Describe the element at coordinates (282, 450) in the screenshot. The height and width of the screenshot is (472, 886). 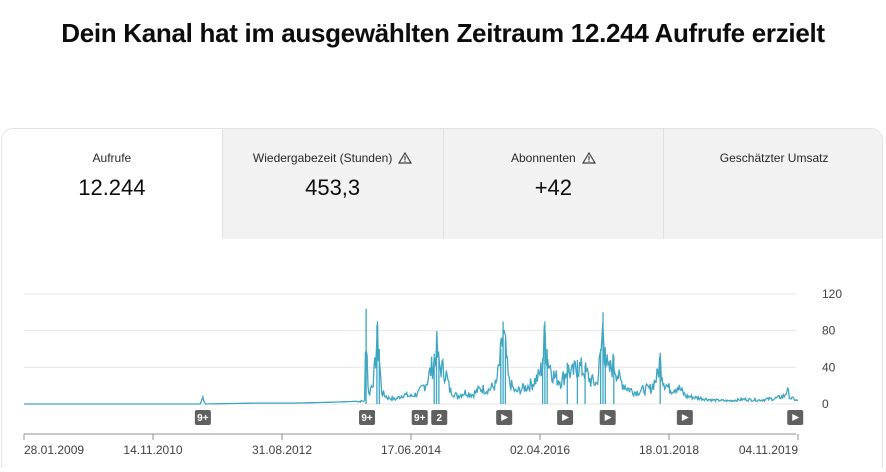
I see `x-tick-label: 31.08.2012` at that location.